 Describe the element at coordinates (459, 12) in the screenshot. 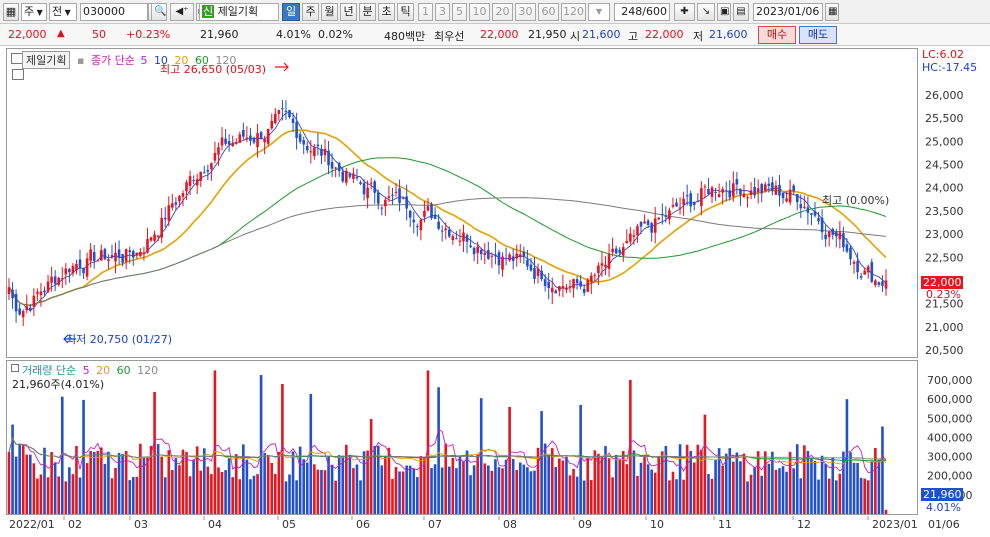

I see `interval-5: 5` at that location.